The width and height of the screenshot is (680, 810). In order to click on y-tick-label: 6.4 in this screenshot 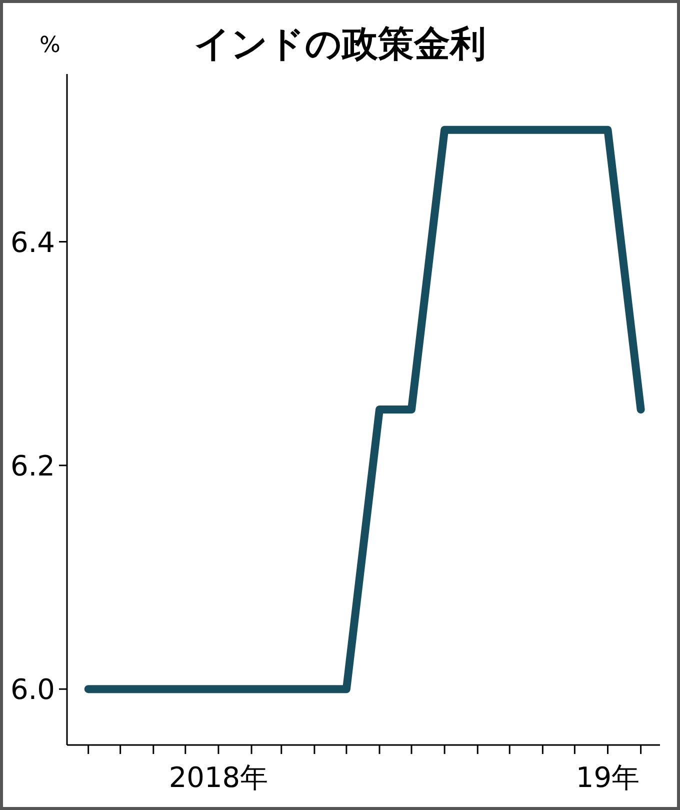, I will do `click(32, 242)`.